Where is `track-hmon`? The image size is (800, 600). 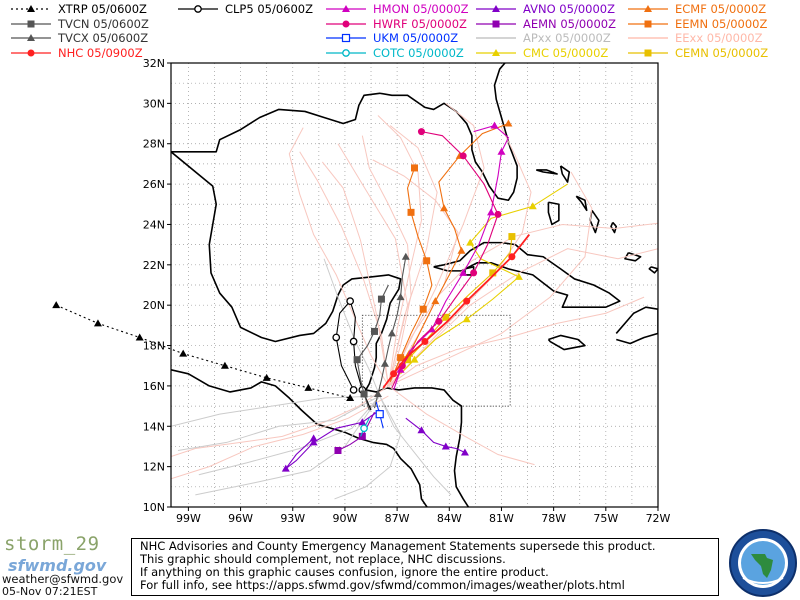
track-hmon is located at coordinates (451, 256).